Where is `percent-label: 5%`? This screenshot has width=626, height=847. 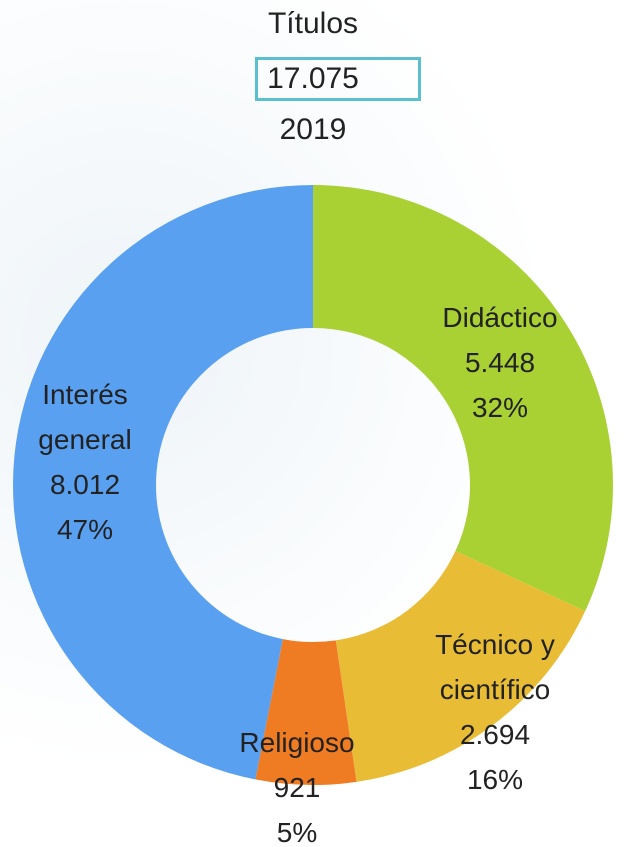 percent-label: 5% is located at coordinates (297, 832).